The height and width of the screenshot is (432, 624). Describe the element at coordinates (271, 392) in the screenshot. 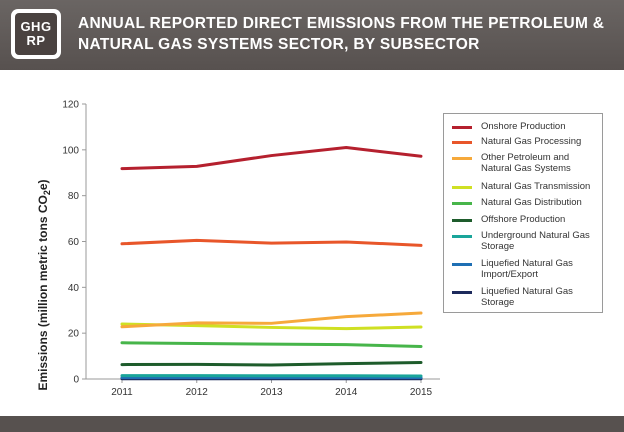

I see `x-tick-label: 2013` at that location.